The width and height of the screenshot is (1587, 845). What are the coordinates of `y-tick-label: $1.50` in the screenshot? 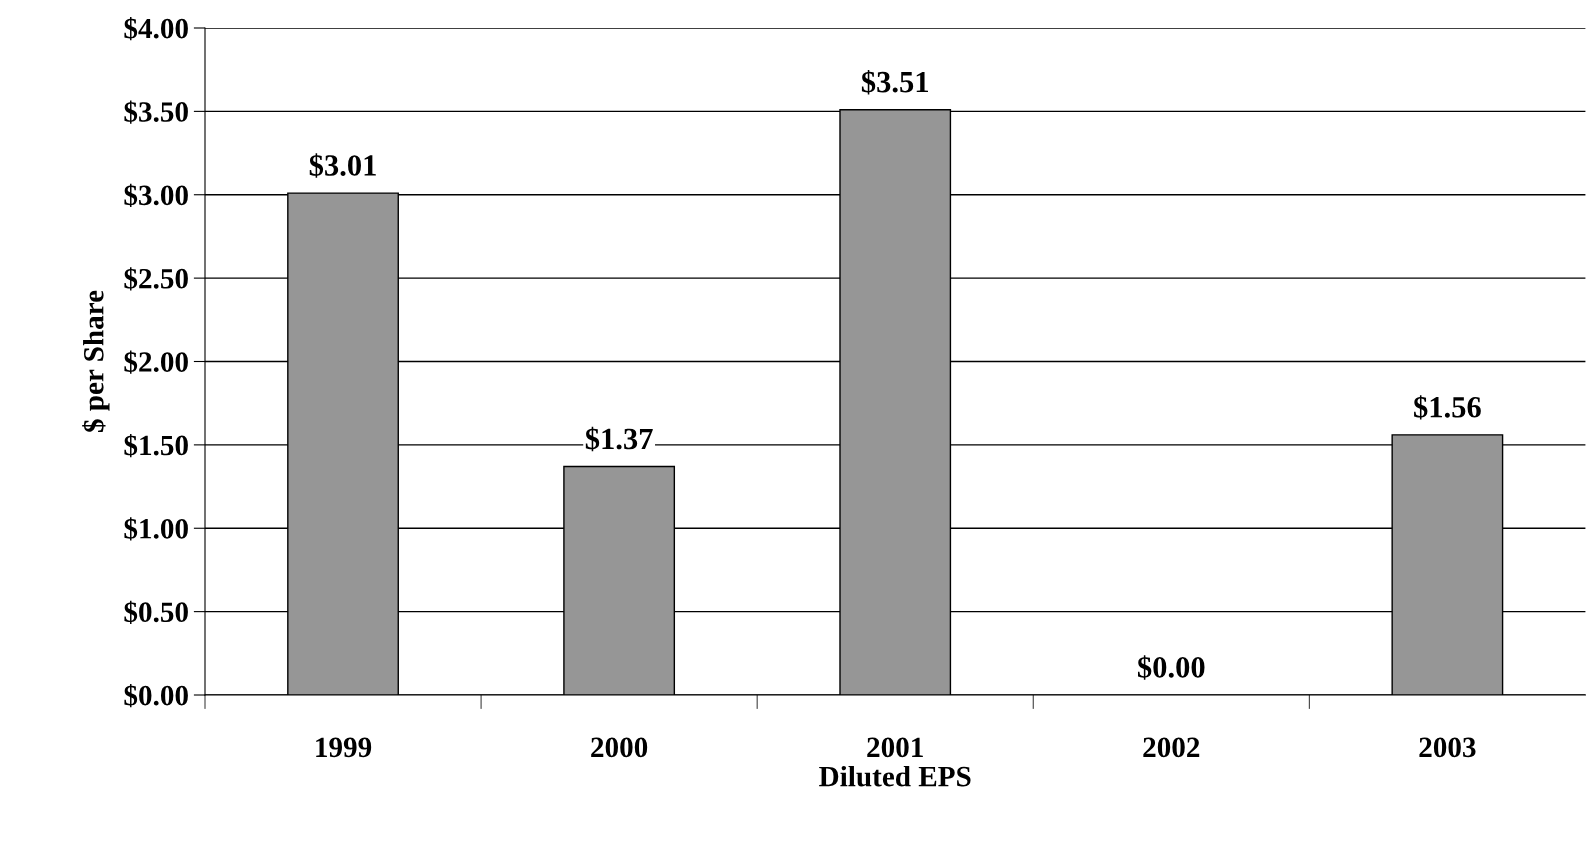 It's located at (156, 445).